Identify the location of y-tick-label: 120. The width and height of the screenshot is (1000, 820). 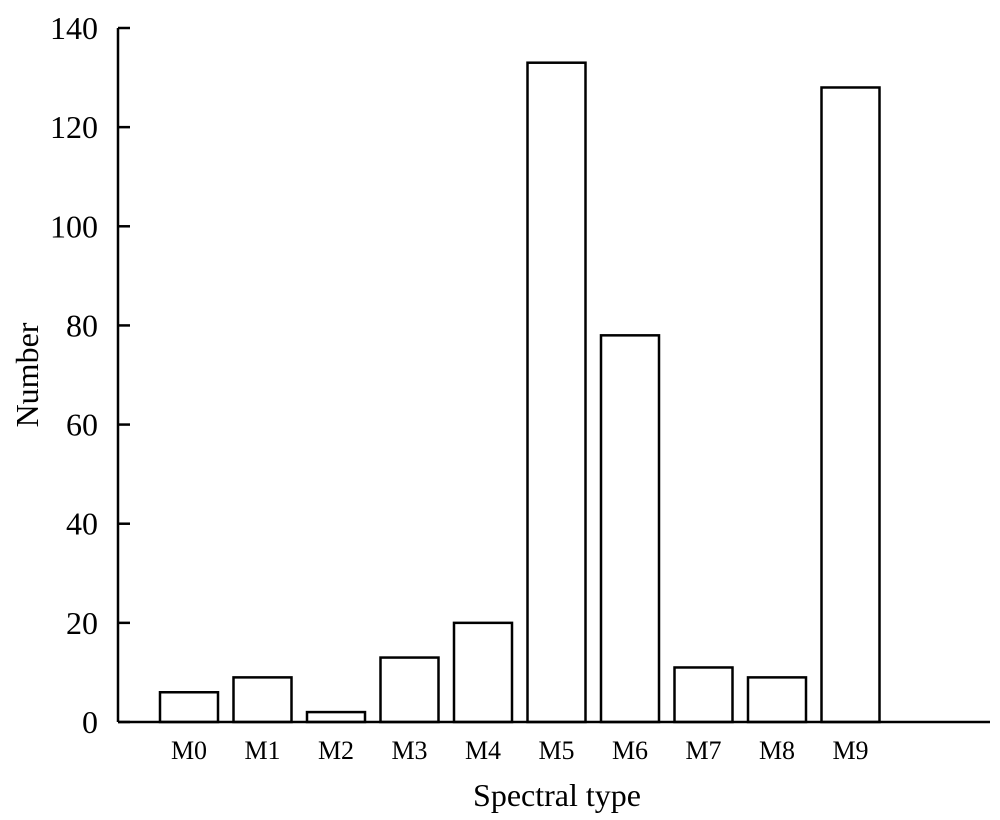
(74, 127).